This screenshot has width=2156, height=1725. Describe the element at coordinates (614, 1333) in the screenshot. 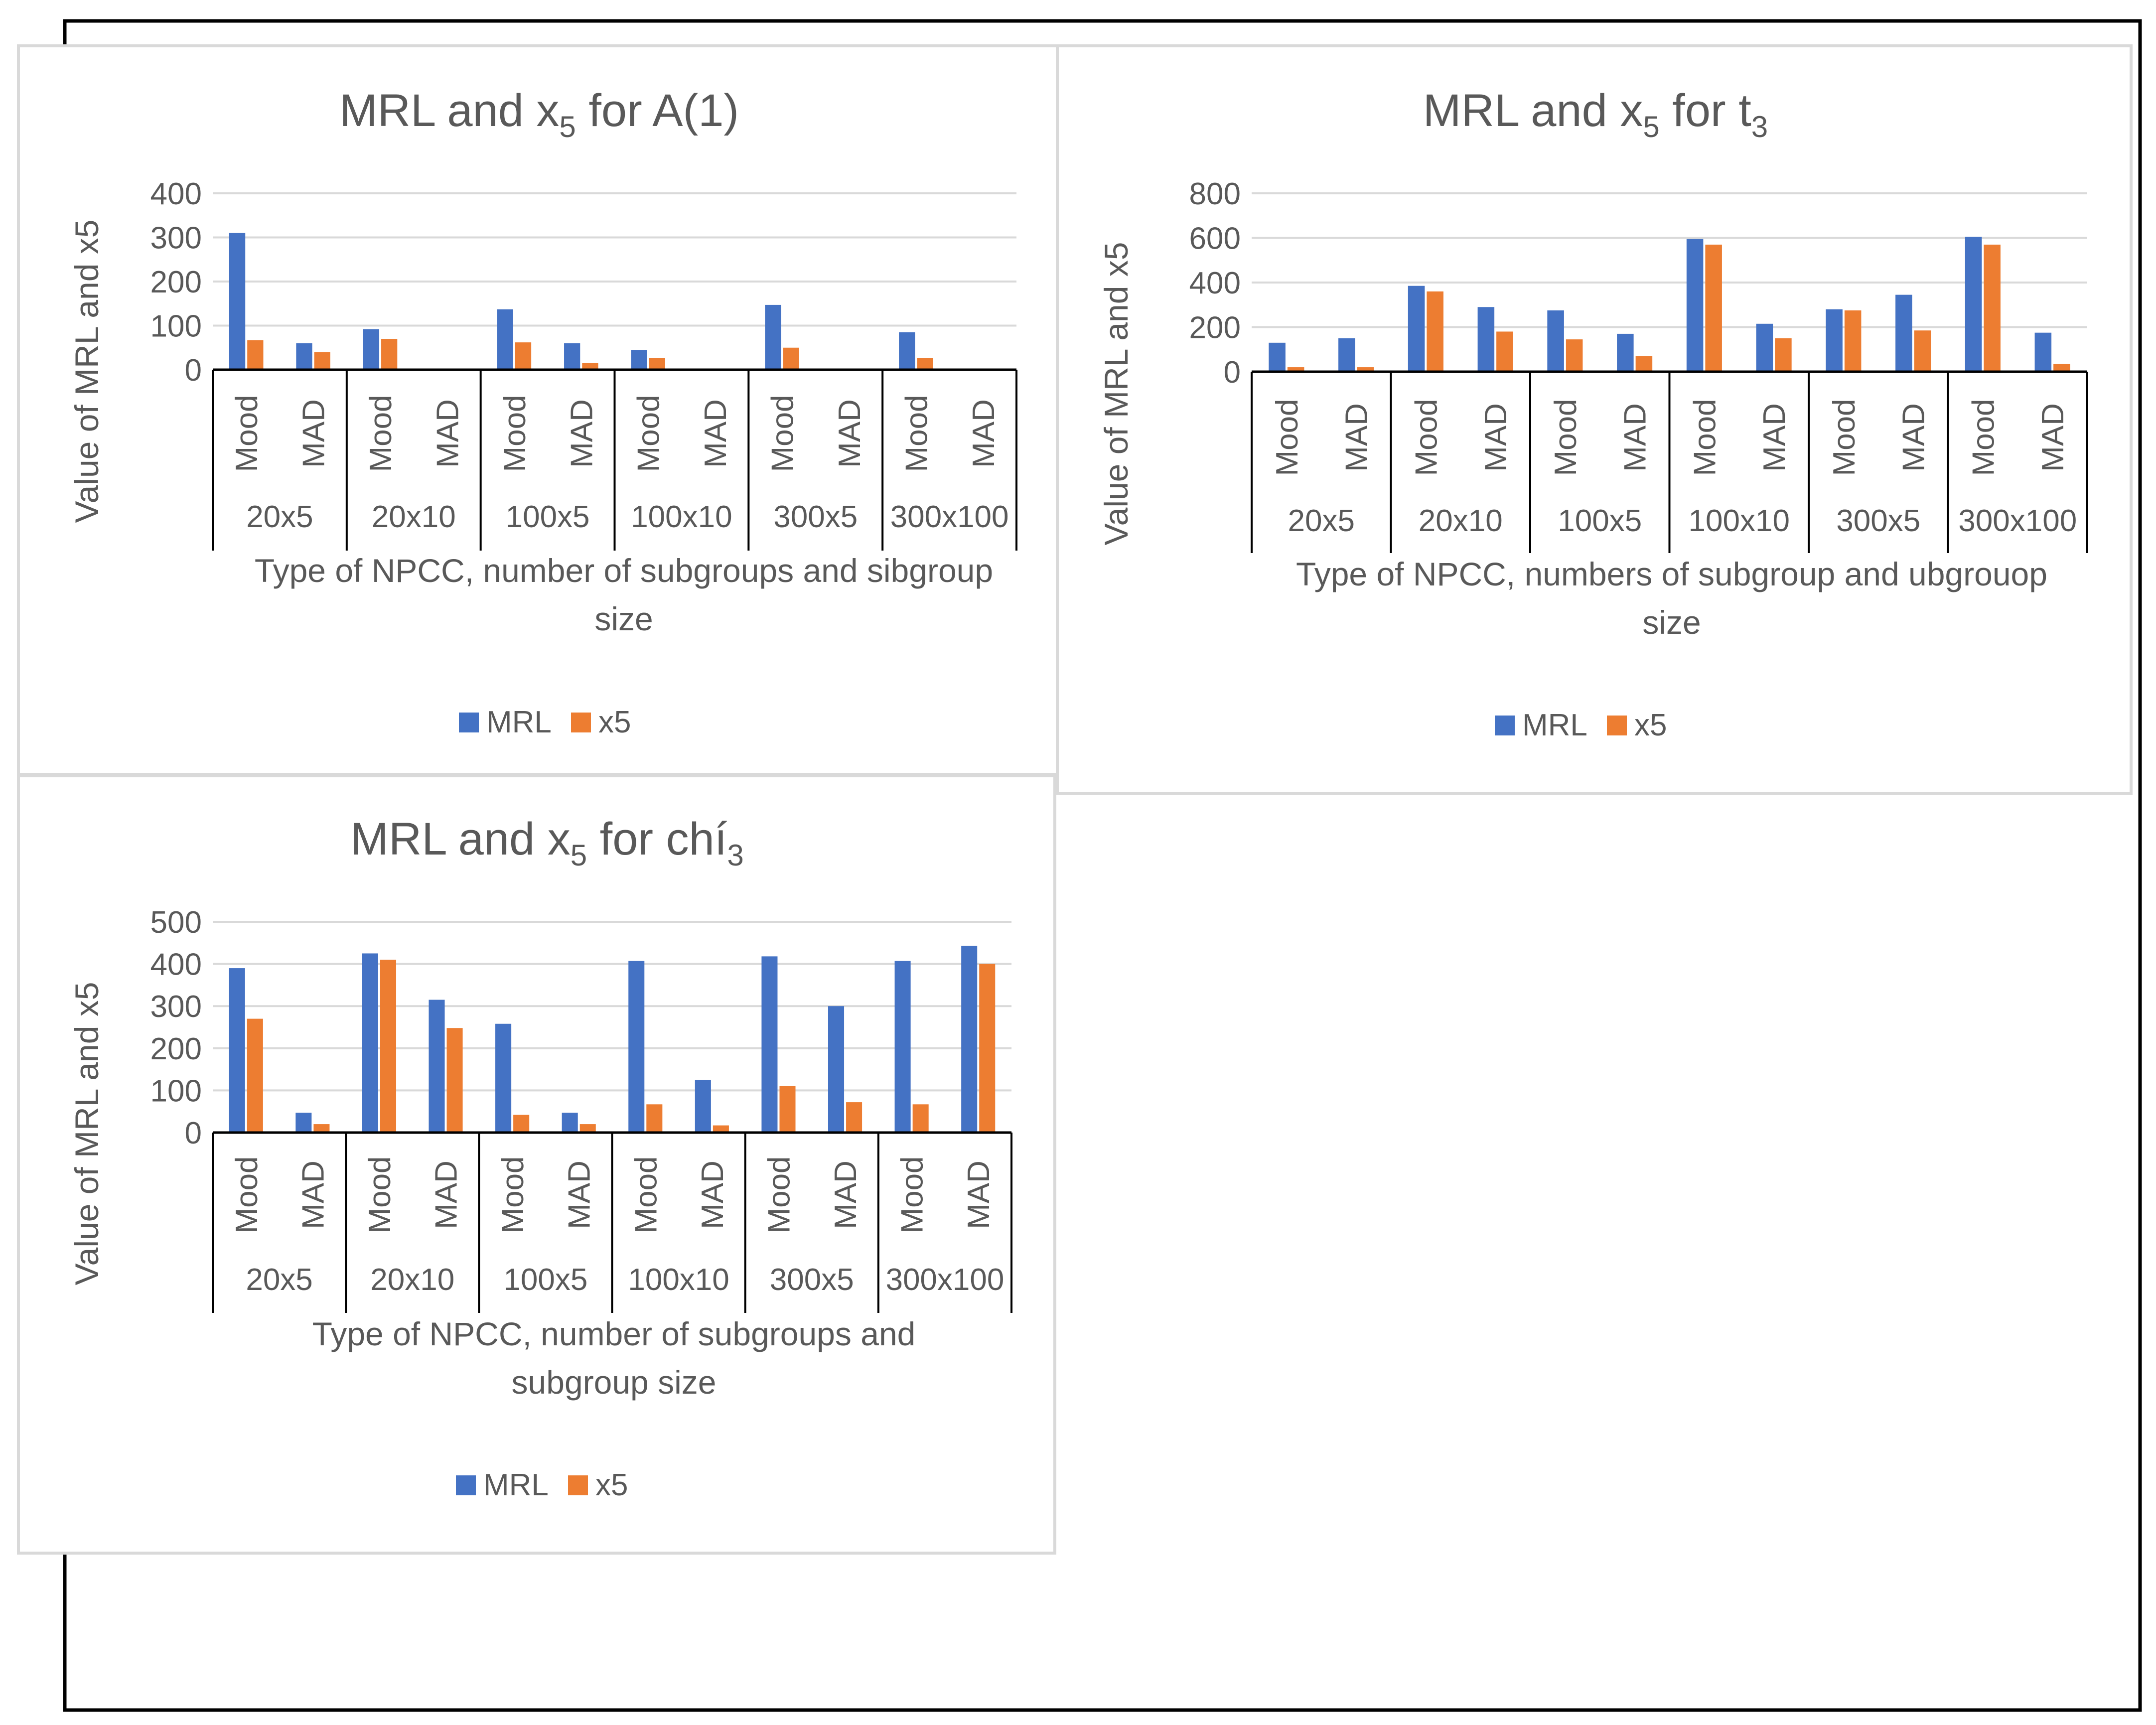

I see `x-axis-title-line-1: Type of NPCC, number of subgroups and` at that location.